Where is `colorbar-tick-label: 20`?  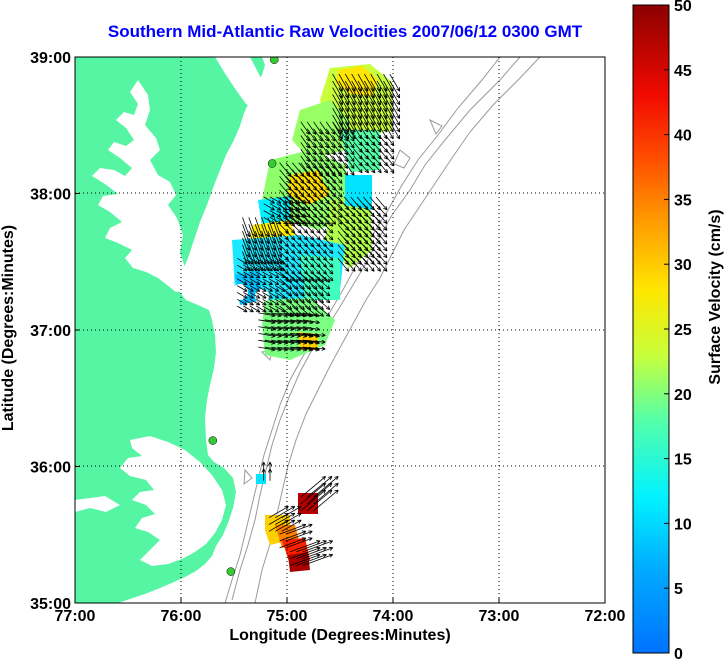 colorbar-tick-label: 20 is located at coordinates (683, 395).